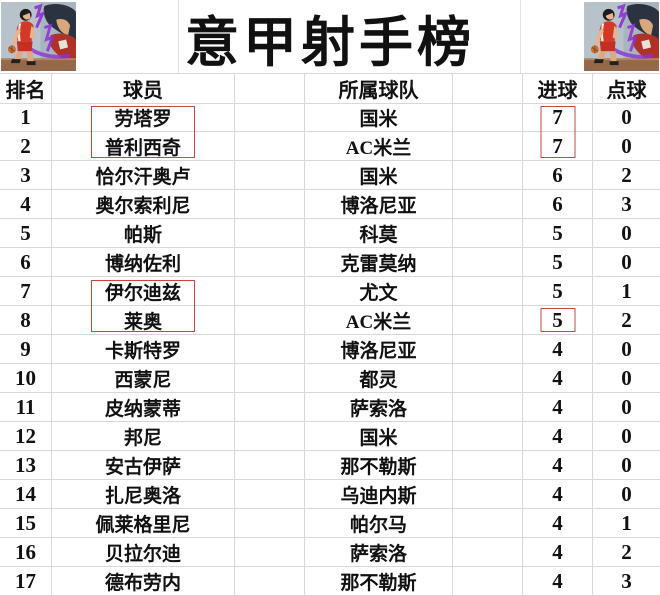  Describe the element at coordinates (26, 175) in the screenshot. I see `rank-cell: 3` at that location.